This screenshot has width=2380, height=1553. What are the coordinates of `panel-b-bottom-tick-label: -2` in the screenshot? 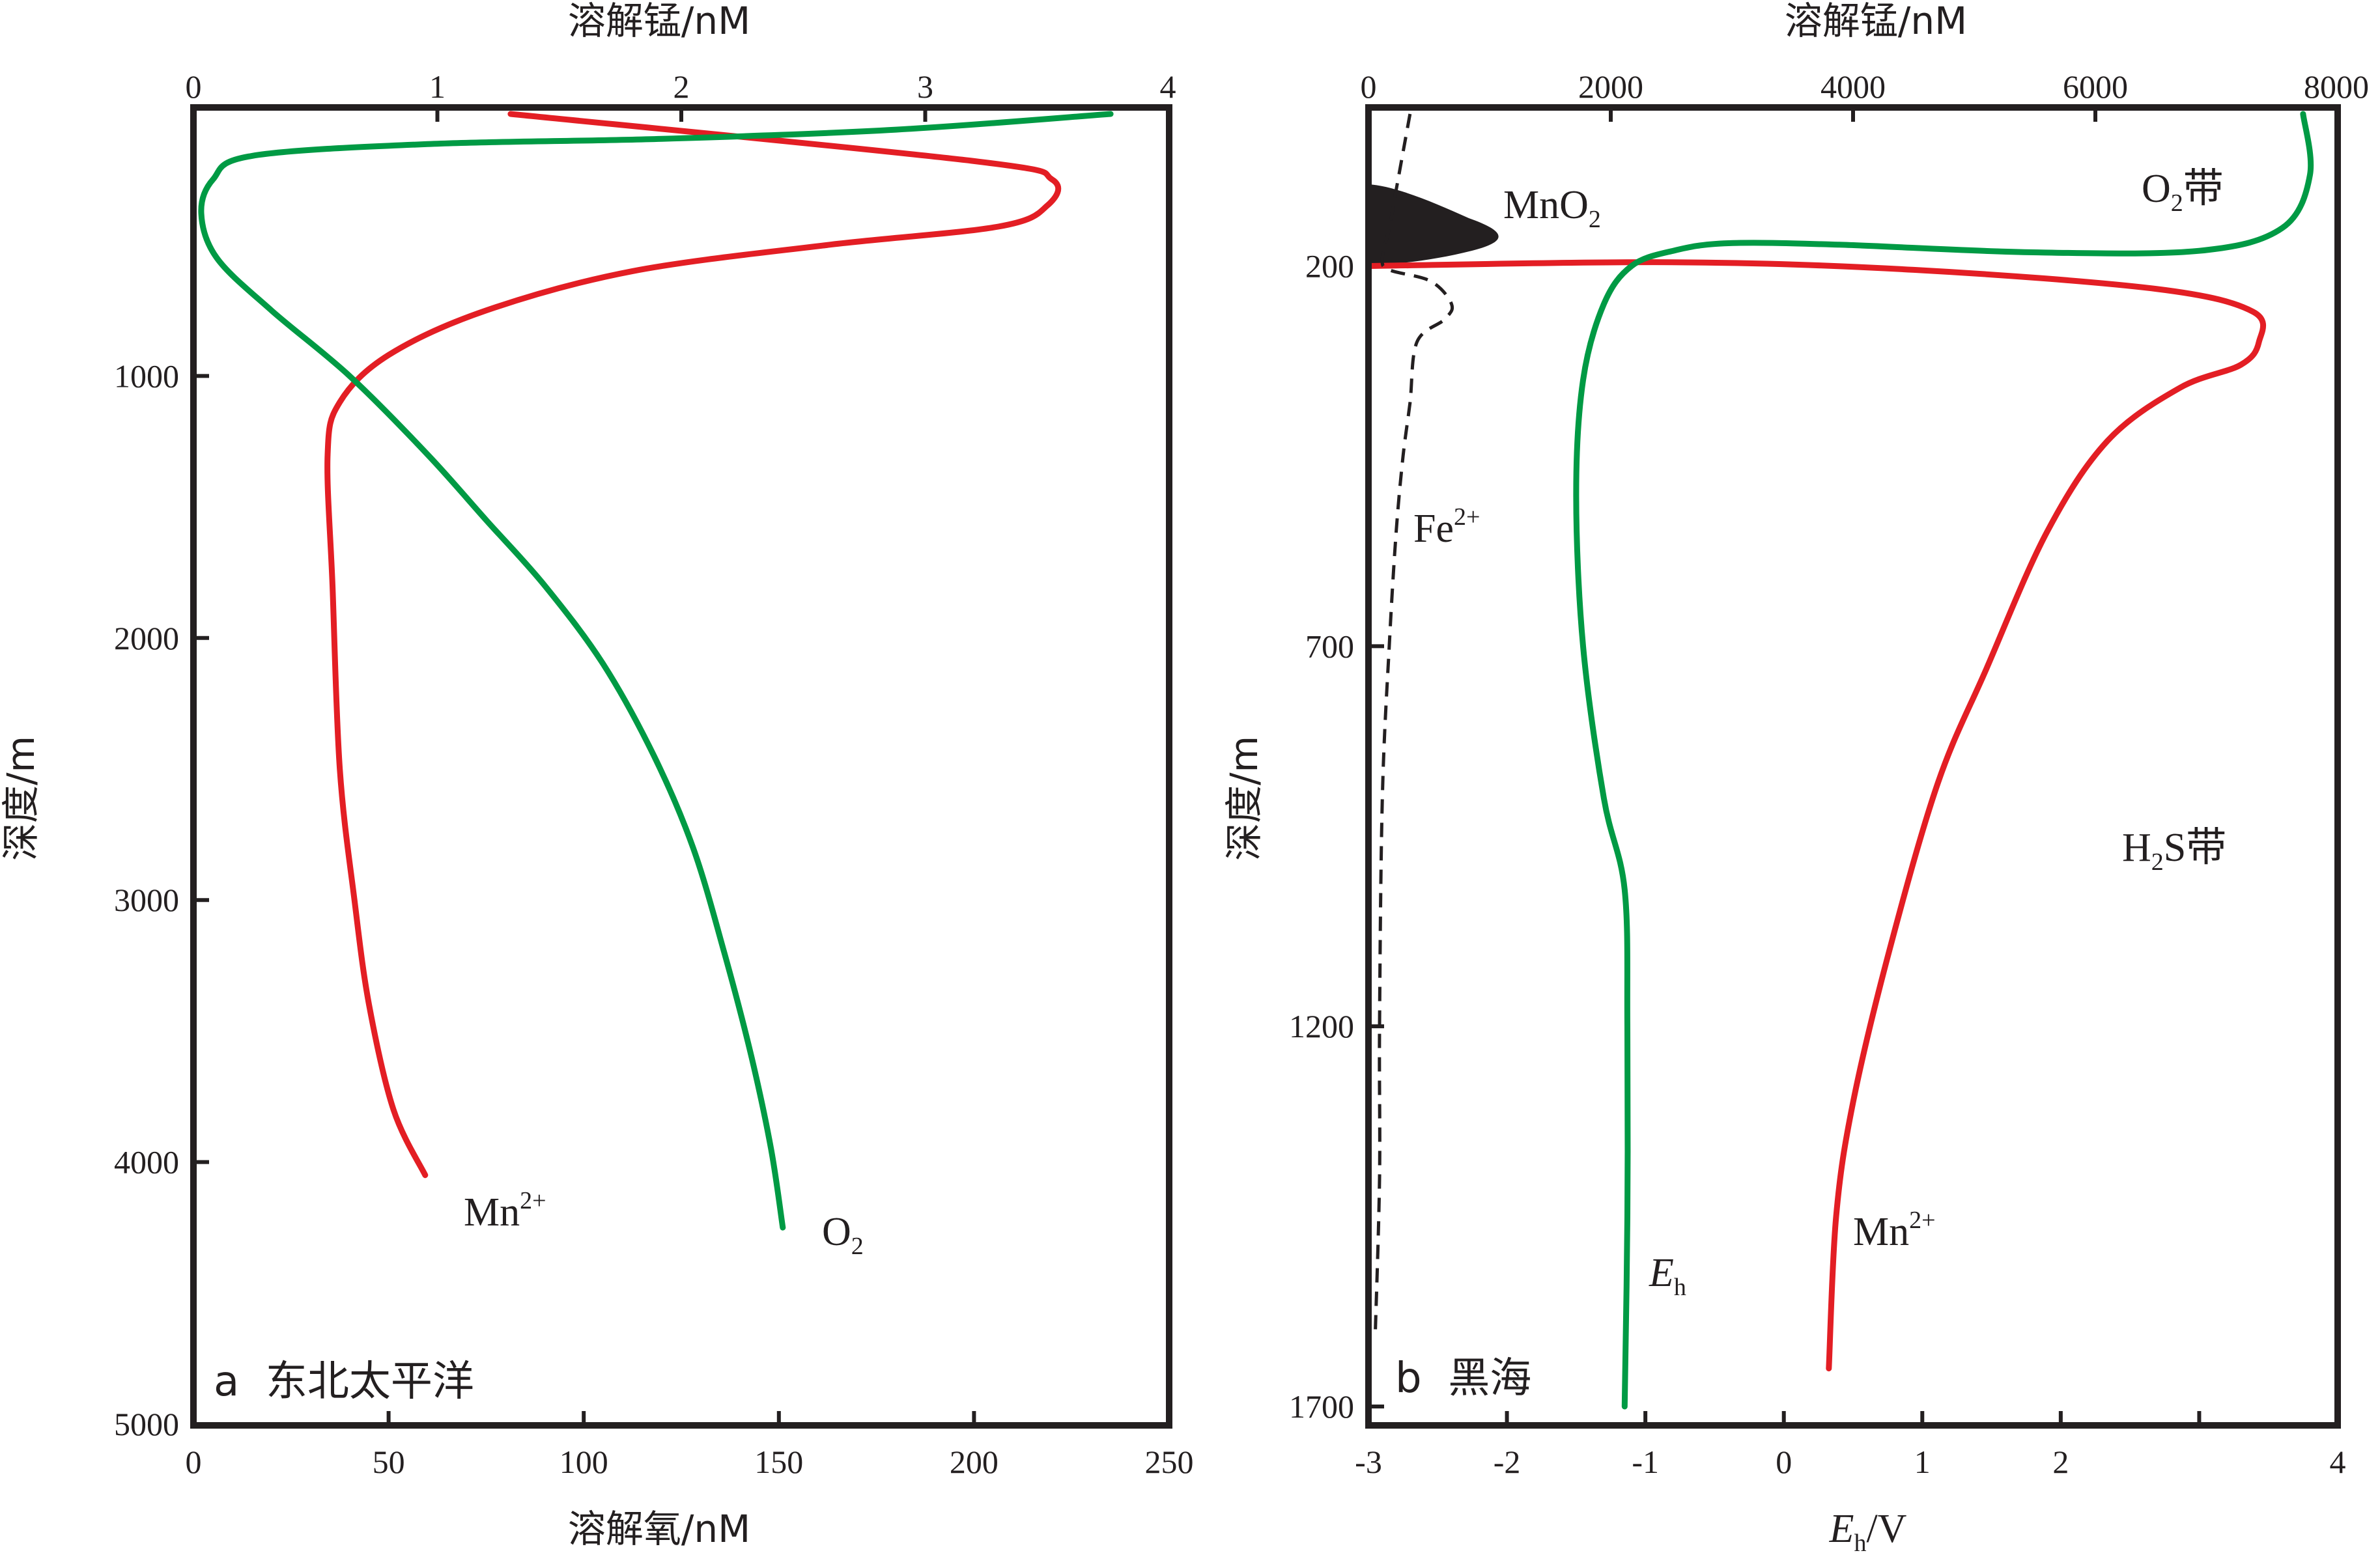 It's located at (1507, 1462).